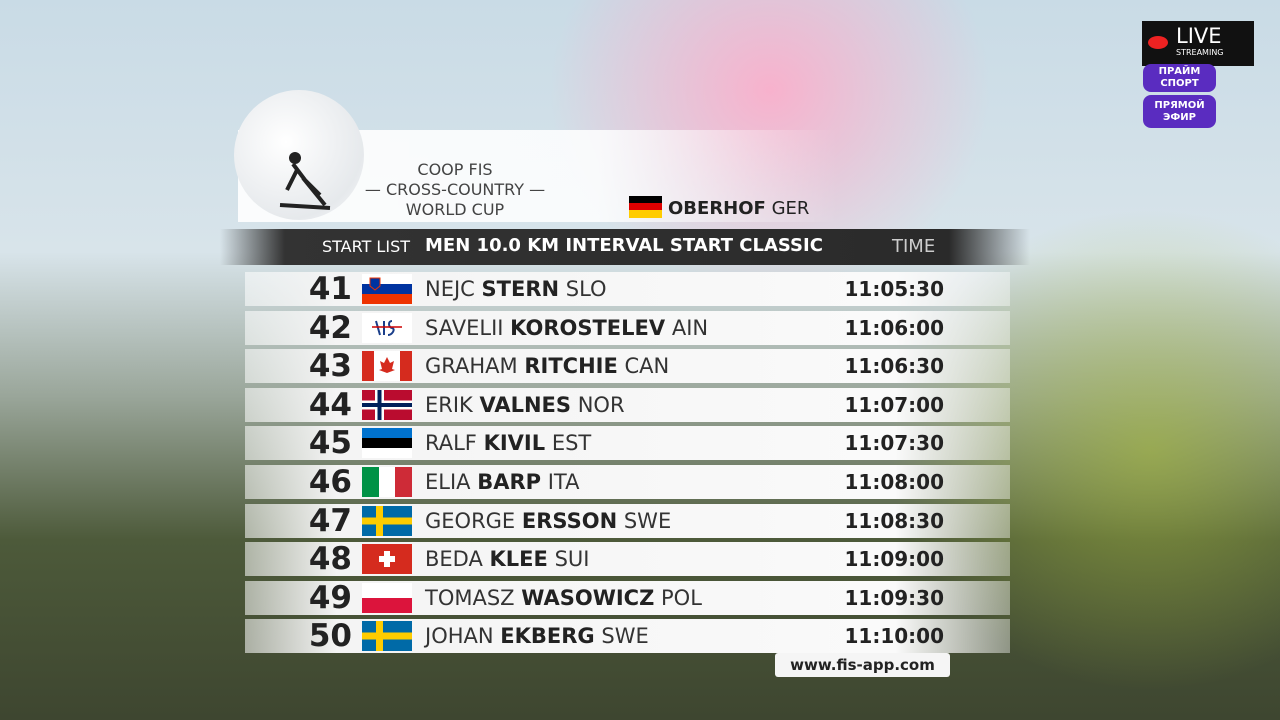 This screenshot has width=1280, height=720. I want to click on list-title: MEN 10.0 KM INTERVAL START CLASSIC, so click(624, 245).